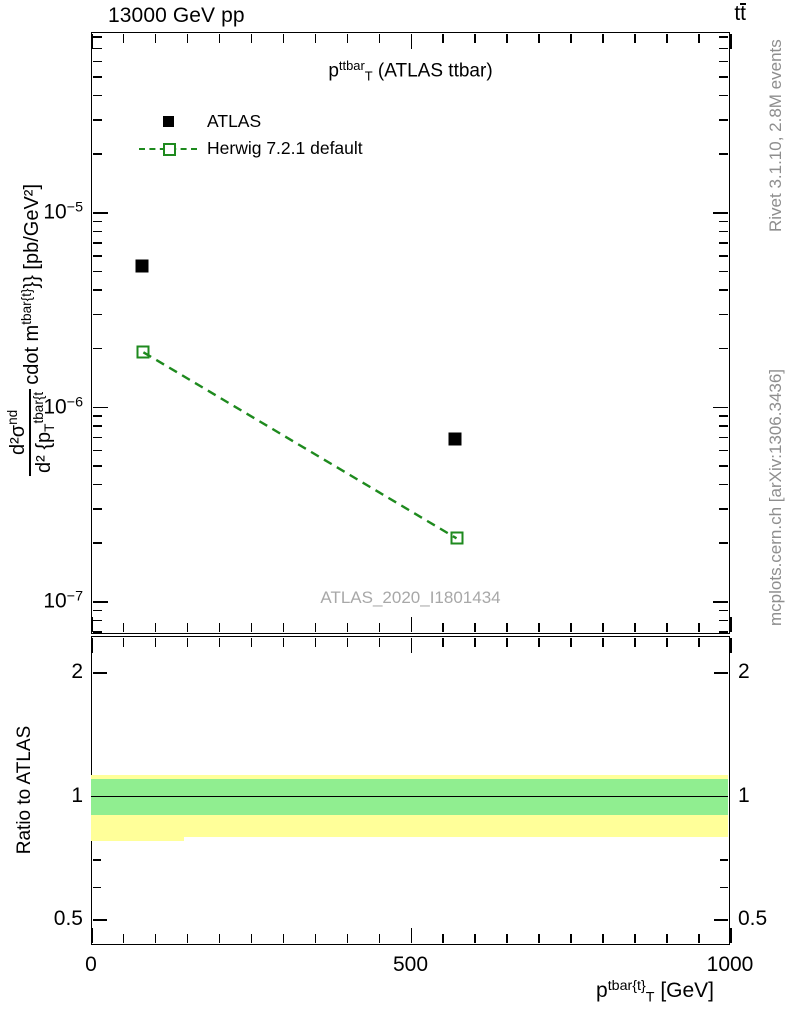 The height and width of the screenshot is (1024, 786). Describe the element at coordinates (650, 997) in the screenshot. I see `x-axis-title-subscript: T` at that location.